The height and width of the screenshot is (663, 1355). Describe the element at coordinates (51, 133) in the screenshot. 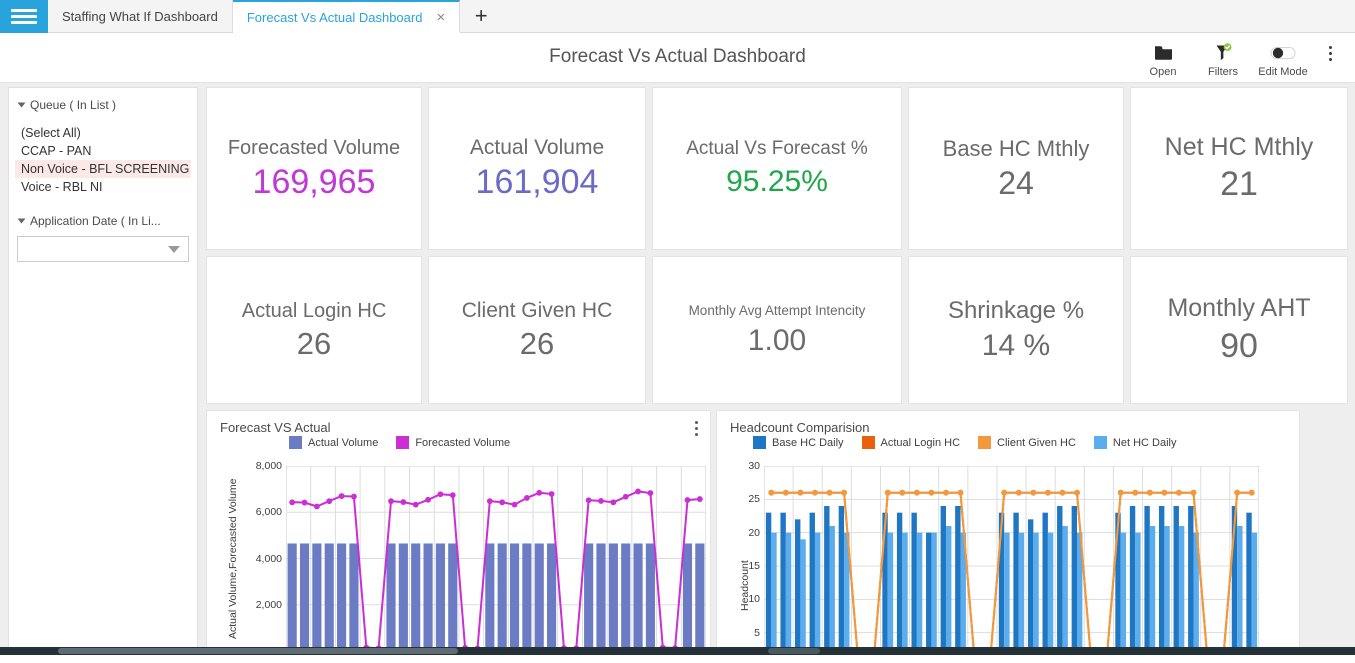

I see `filter-option-select-all: (Select All)` at that location.